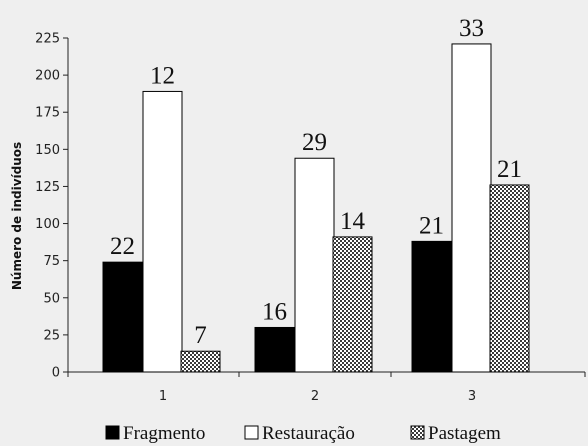  I want to click on y-tick-label: 0, so click(56, 373).